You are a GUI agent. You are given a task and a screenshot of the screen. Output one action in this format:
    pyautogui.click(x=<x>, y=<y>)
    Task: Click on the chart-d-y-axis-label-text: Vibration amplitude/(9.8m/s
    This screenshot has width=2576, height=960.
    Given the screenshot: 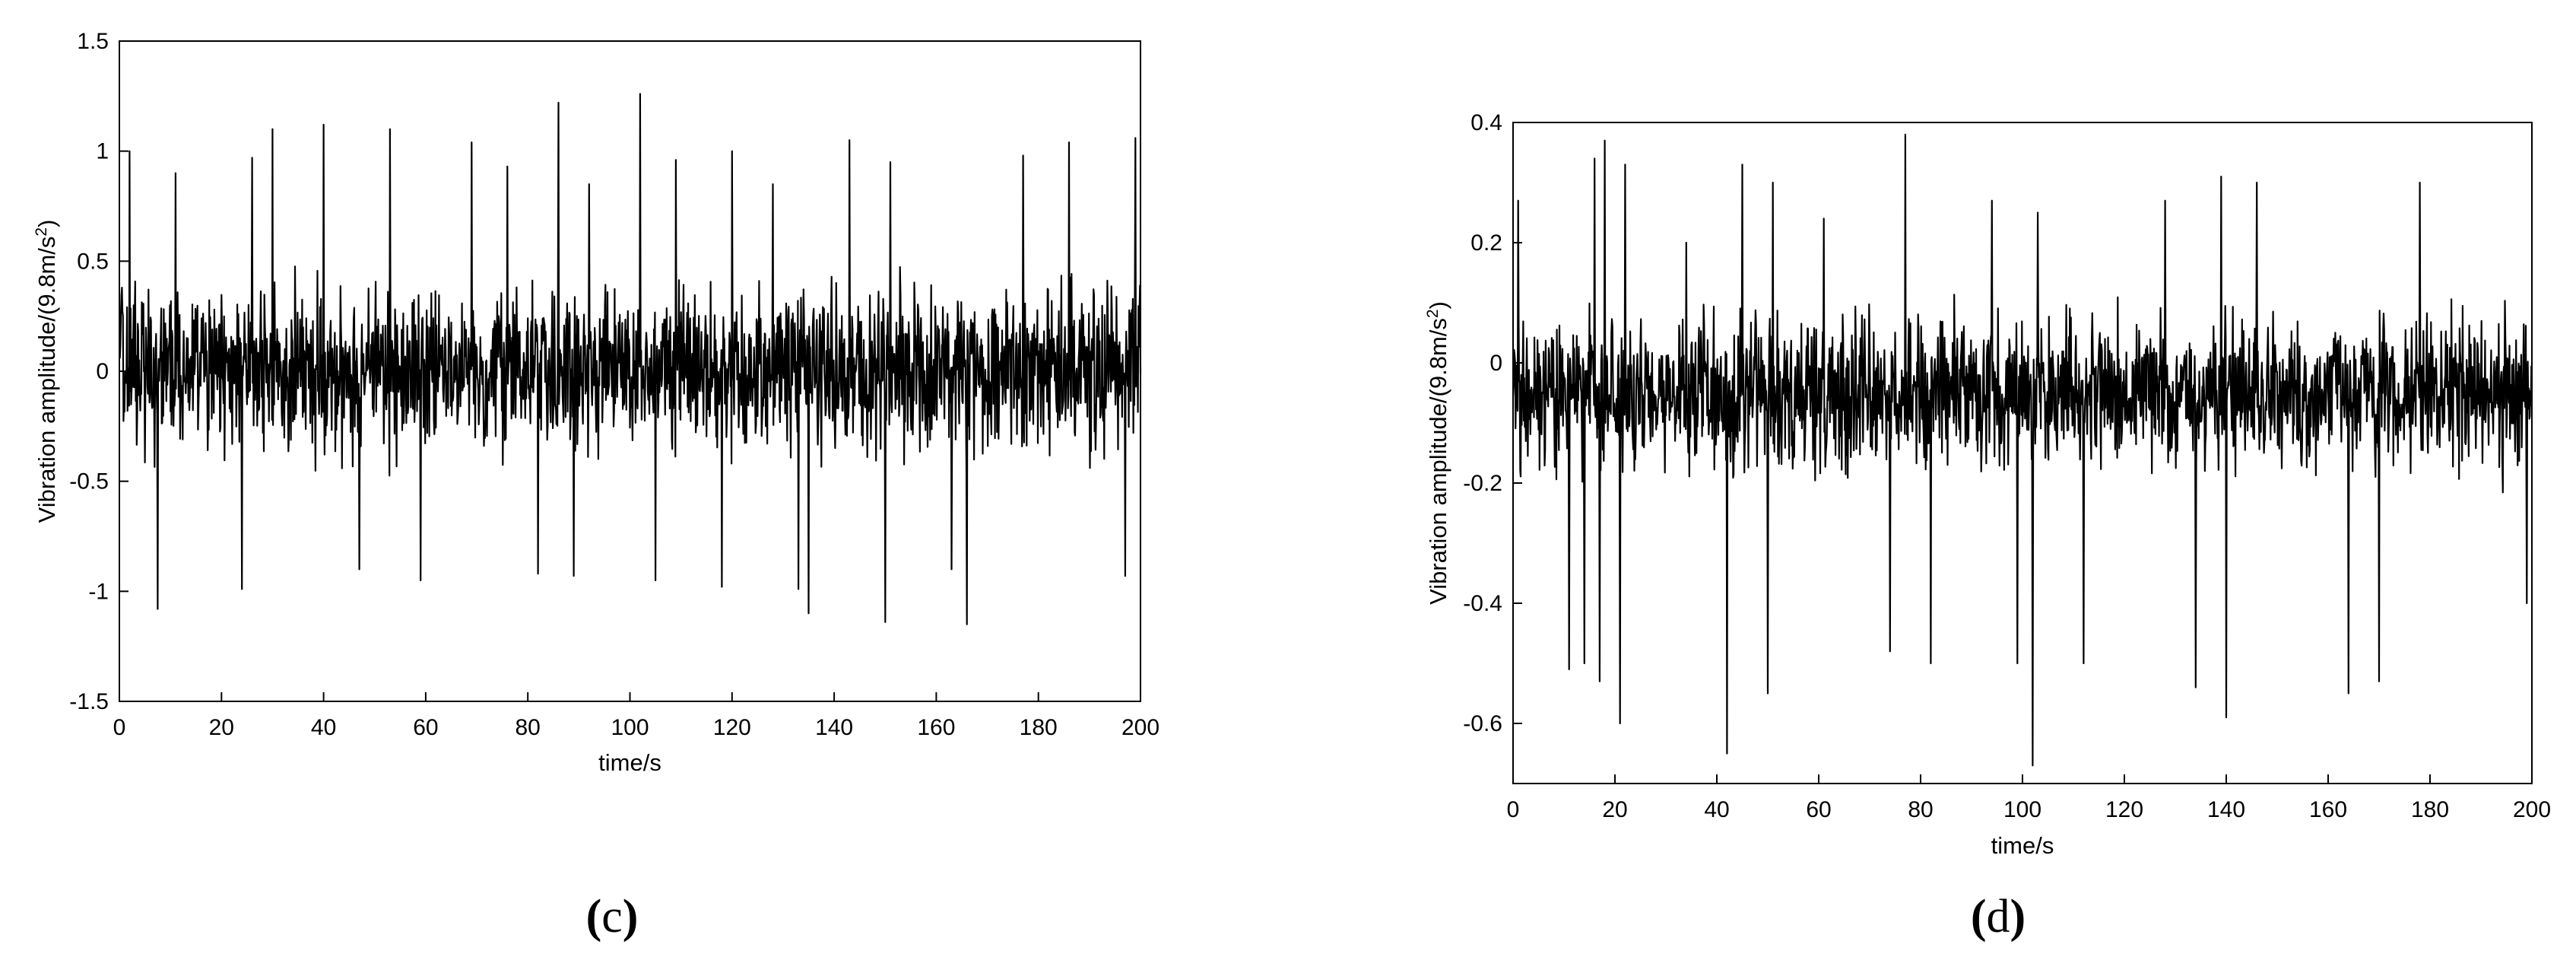 What is the action you would take?
    pyautogui.click(x=1438, y=461)
    